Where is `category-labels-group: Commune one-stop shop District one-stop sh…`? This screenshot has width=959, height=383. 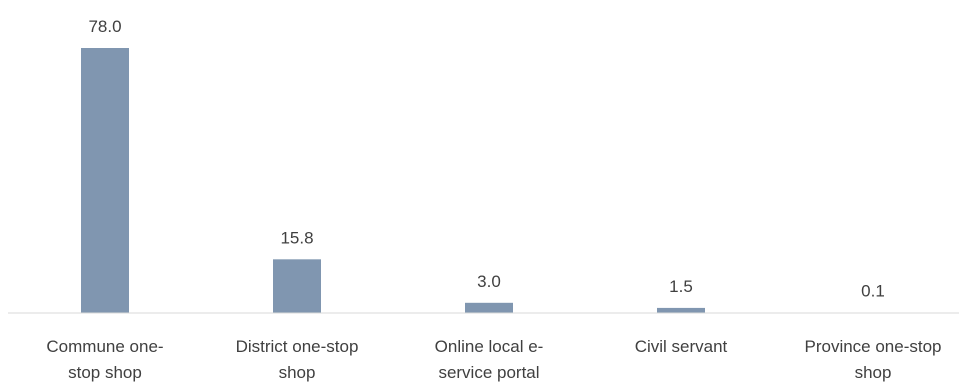
category-labels-group: Commune one-stop shop District one-stop sh… is located at coordinates (493, 359).